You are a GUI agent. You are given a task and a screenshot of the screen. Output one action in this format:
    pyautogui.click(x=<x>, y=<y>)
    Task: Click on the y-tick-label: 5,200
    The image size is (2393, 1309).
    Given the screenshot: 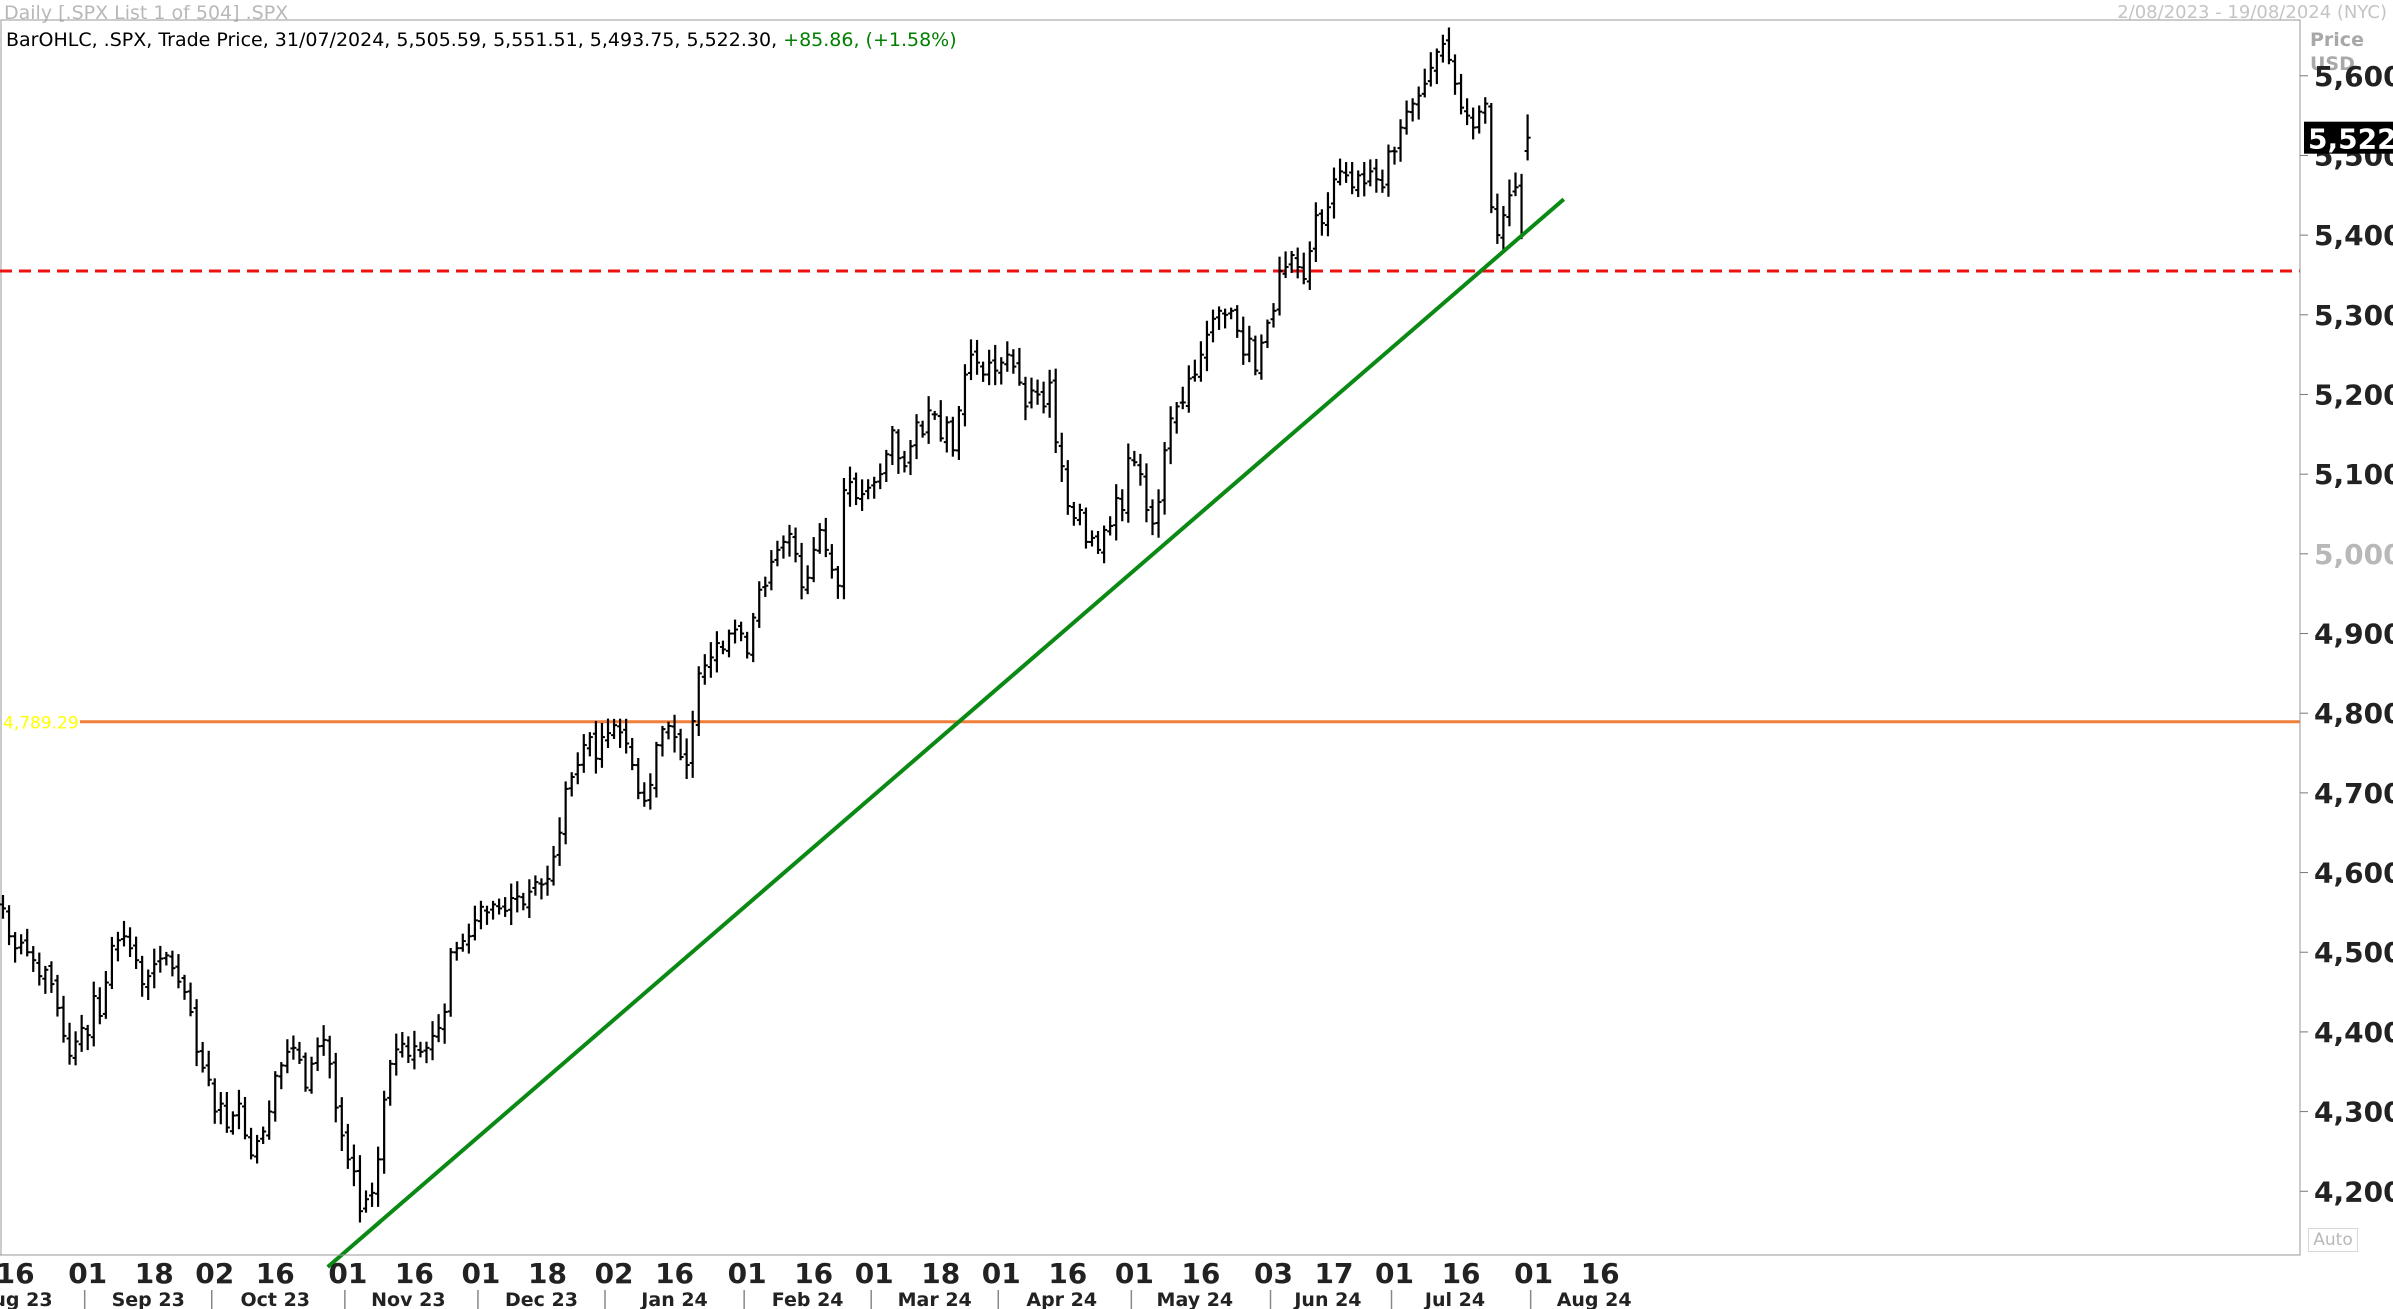 What is the action you would take?
    pyautogui.click(x=2353, y=394)
    